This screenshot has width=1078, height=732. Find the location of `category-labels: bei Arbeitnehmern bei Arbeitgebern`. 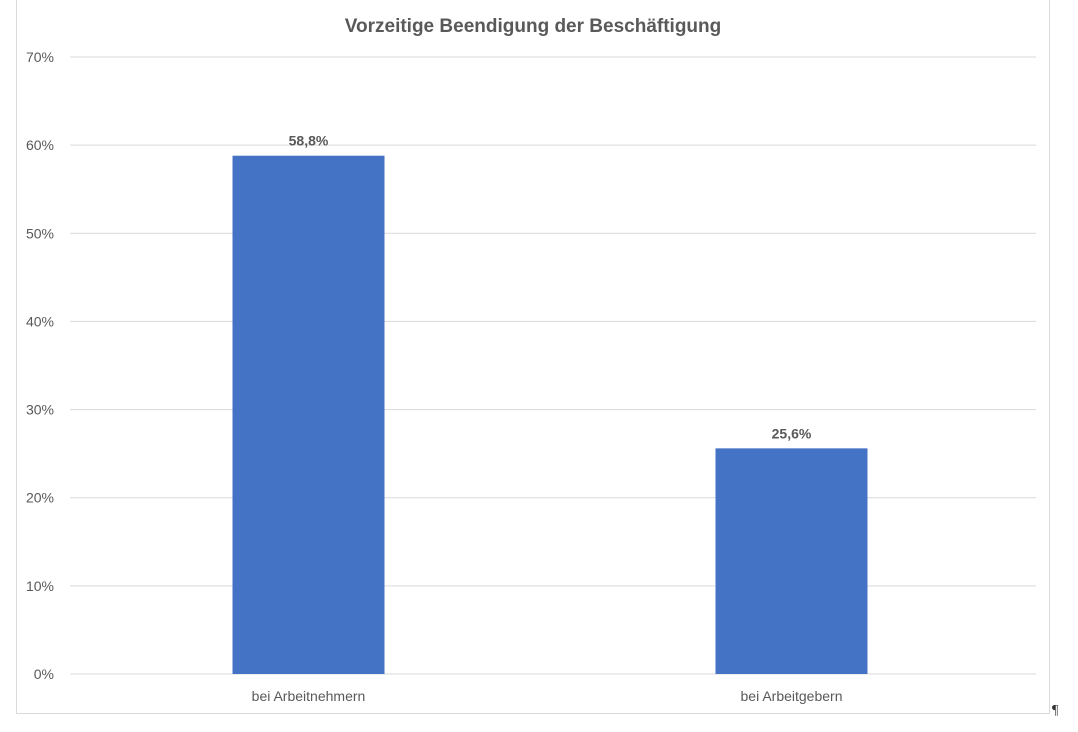

category-labels: bei Arbeitnehmern bei Arbeitgebern is located at coordinates (547, 696).